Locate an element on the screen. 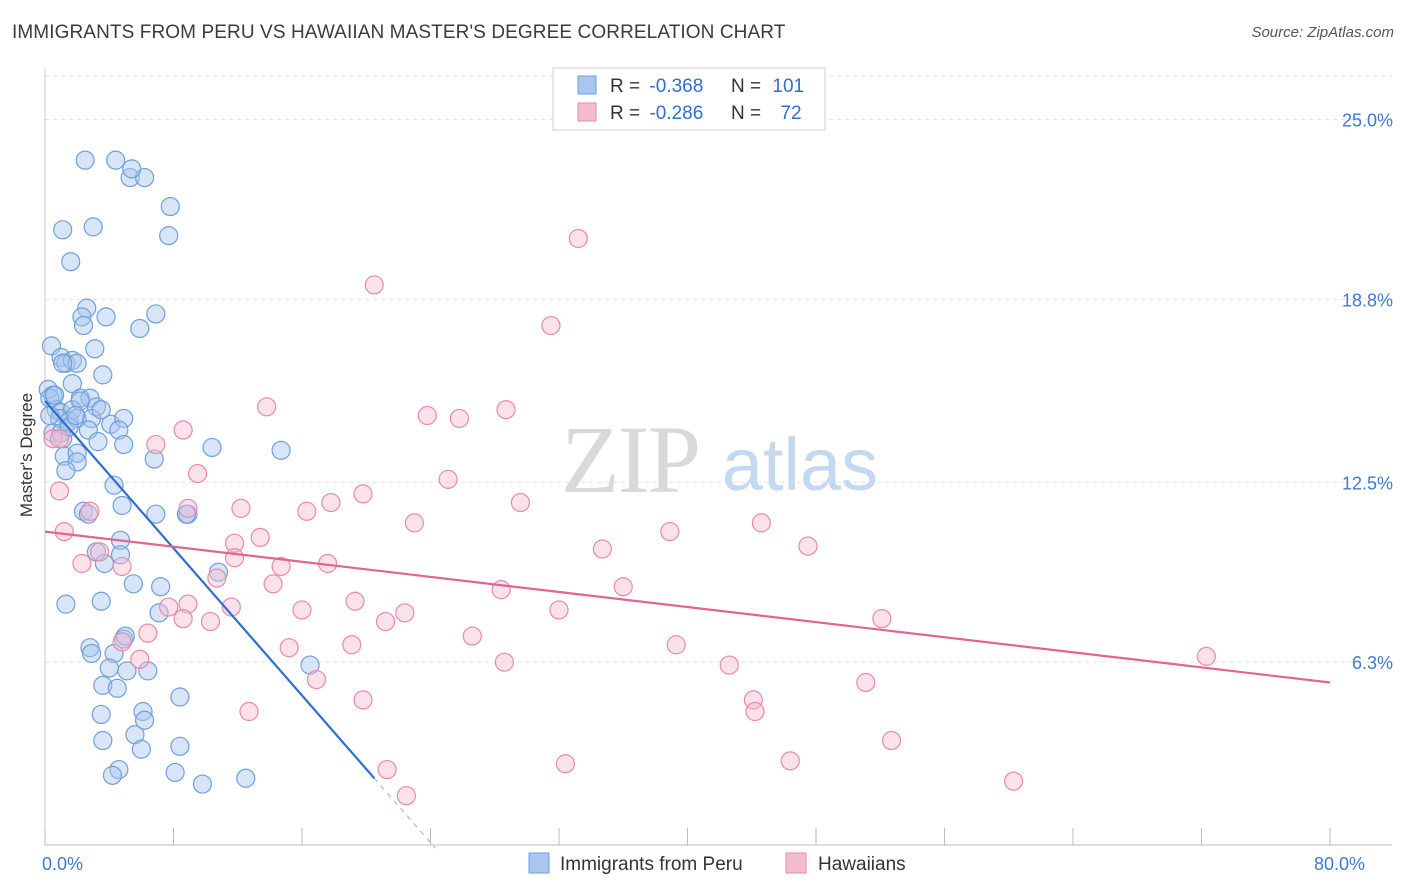  y-tick-label-2: 18.8% is located at coordinates (1367, 300).